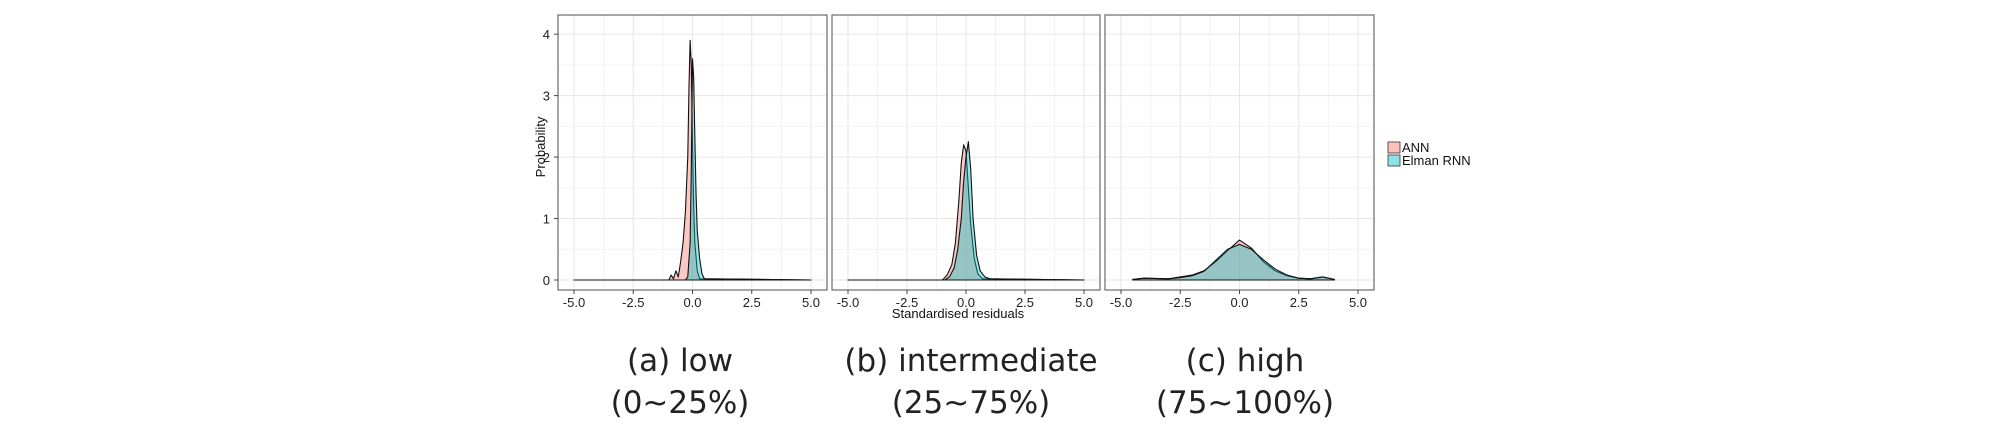  Describe the element at coordinates (1025, 302) in the screenshot. I see `panel-b-x-tick-label: 2.5` at that location.